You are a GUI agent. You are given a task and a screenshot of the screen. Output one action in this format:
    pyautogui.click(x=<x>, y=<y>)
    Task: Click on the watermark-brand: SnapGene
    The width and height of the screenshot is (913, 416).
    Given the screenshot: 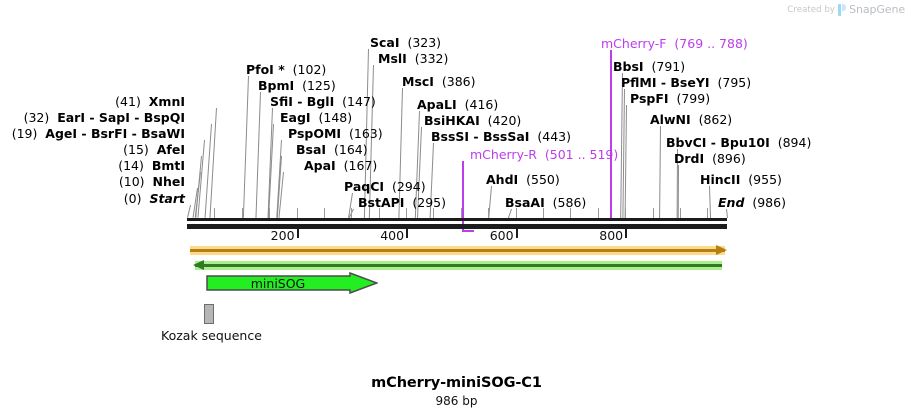 What is the action you would take?
    pyautogui.click(x=877, y=9)
    